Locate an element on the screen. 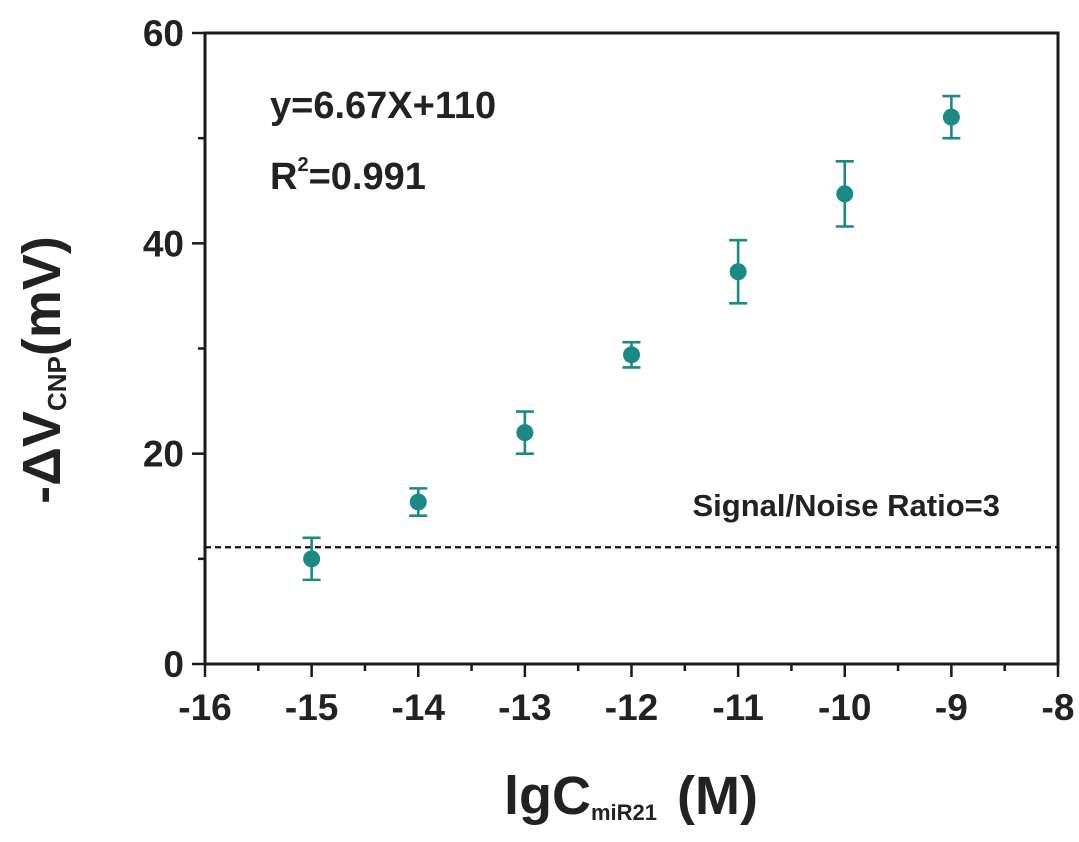 Image resolution: width=1079 pixels, height=842 pixels. equation-annotation: y=6.67X+110 is located at coordinates (383, 106).